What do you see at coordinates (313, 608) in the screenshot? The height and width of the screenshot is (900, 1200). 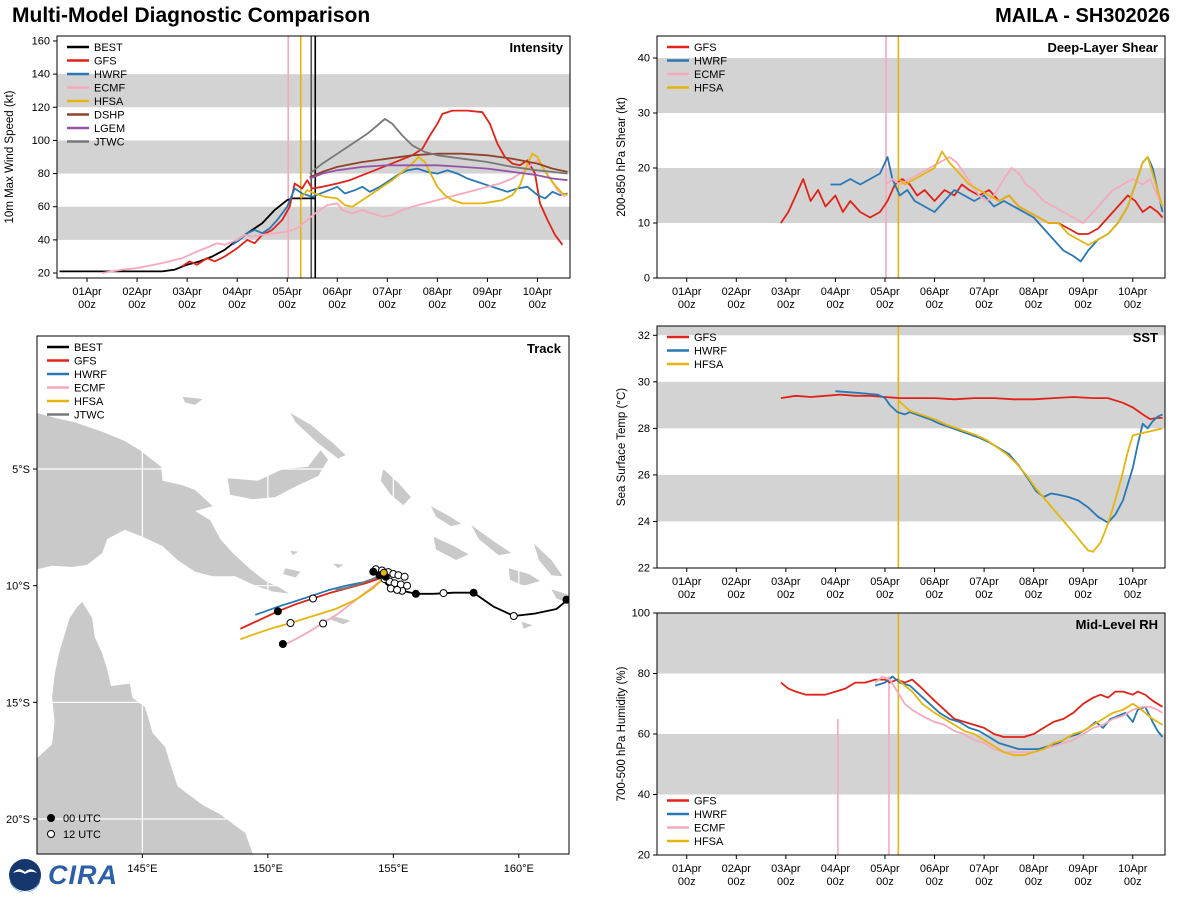 I see `track-hfsa` at bounding box center [313, 608].